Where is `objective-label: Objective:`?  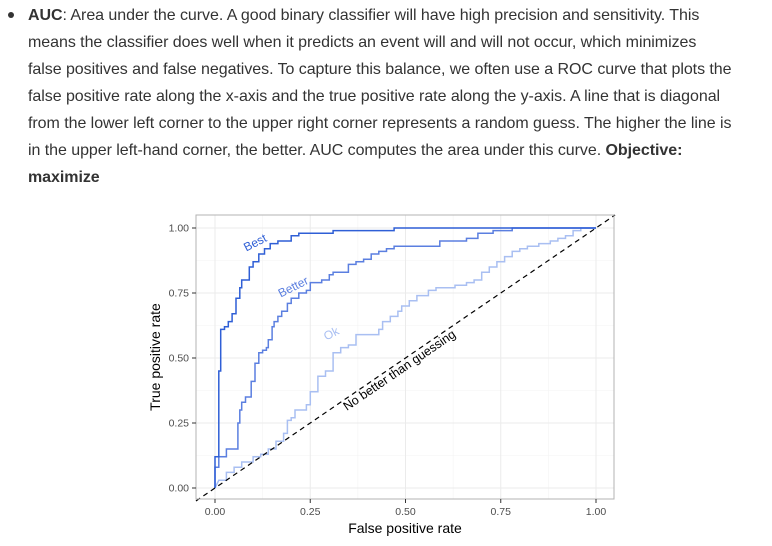
objective-label: Objective: is located at coordinates (644, 150).